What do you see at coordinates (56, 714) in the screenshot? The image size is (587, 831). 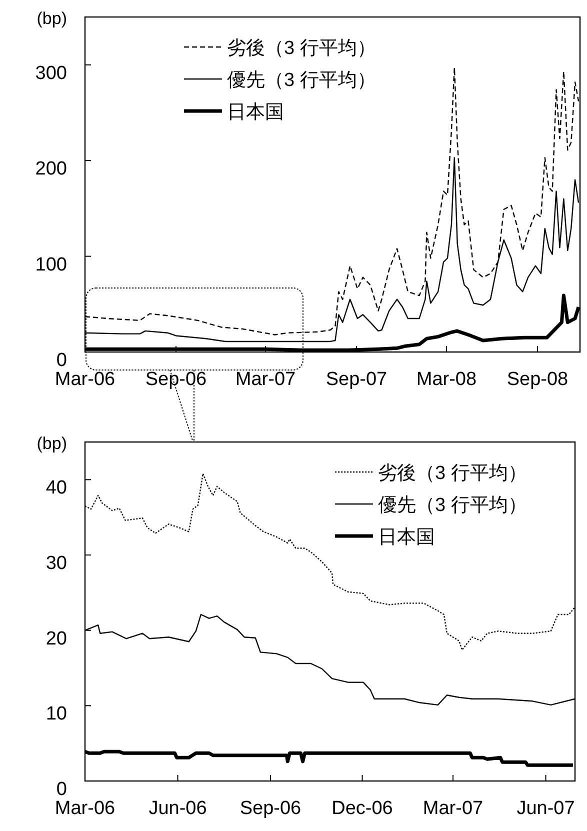 I see `y-tick-label: 10` at bounding box center [56, 714].